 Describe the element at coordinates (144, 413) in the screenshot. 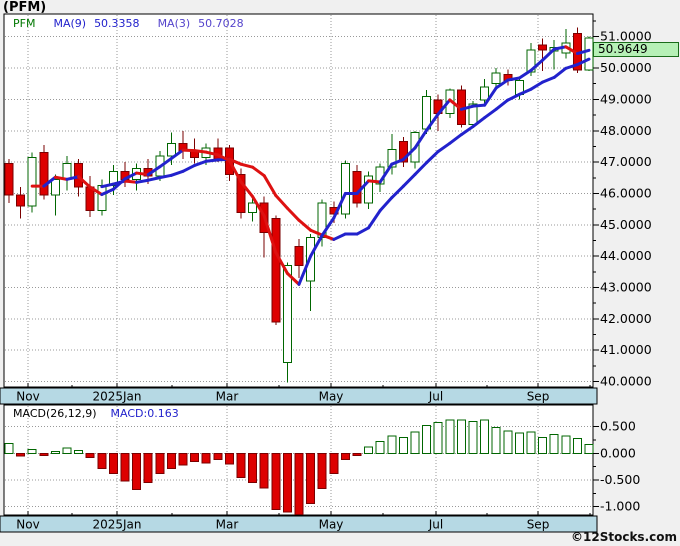

I see `macd-value-label: MACD:0.163` at that location.